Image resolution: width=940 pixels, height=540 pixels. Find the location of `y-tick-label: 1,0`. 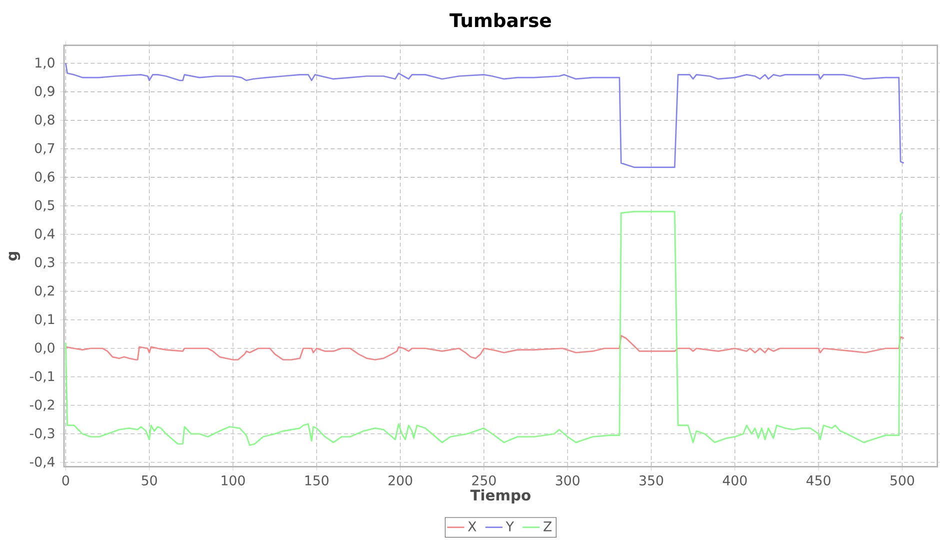

y-tick-label: 1,0 is located at coordinates (45, 64).